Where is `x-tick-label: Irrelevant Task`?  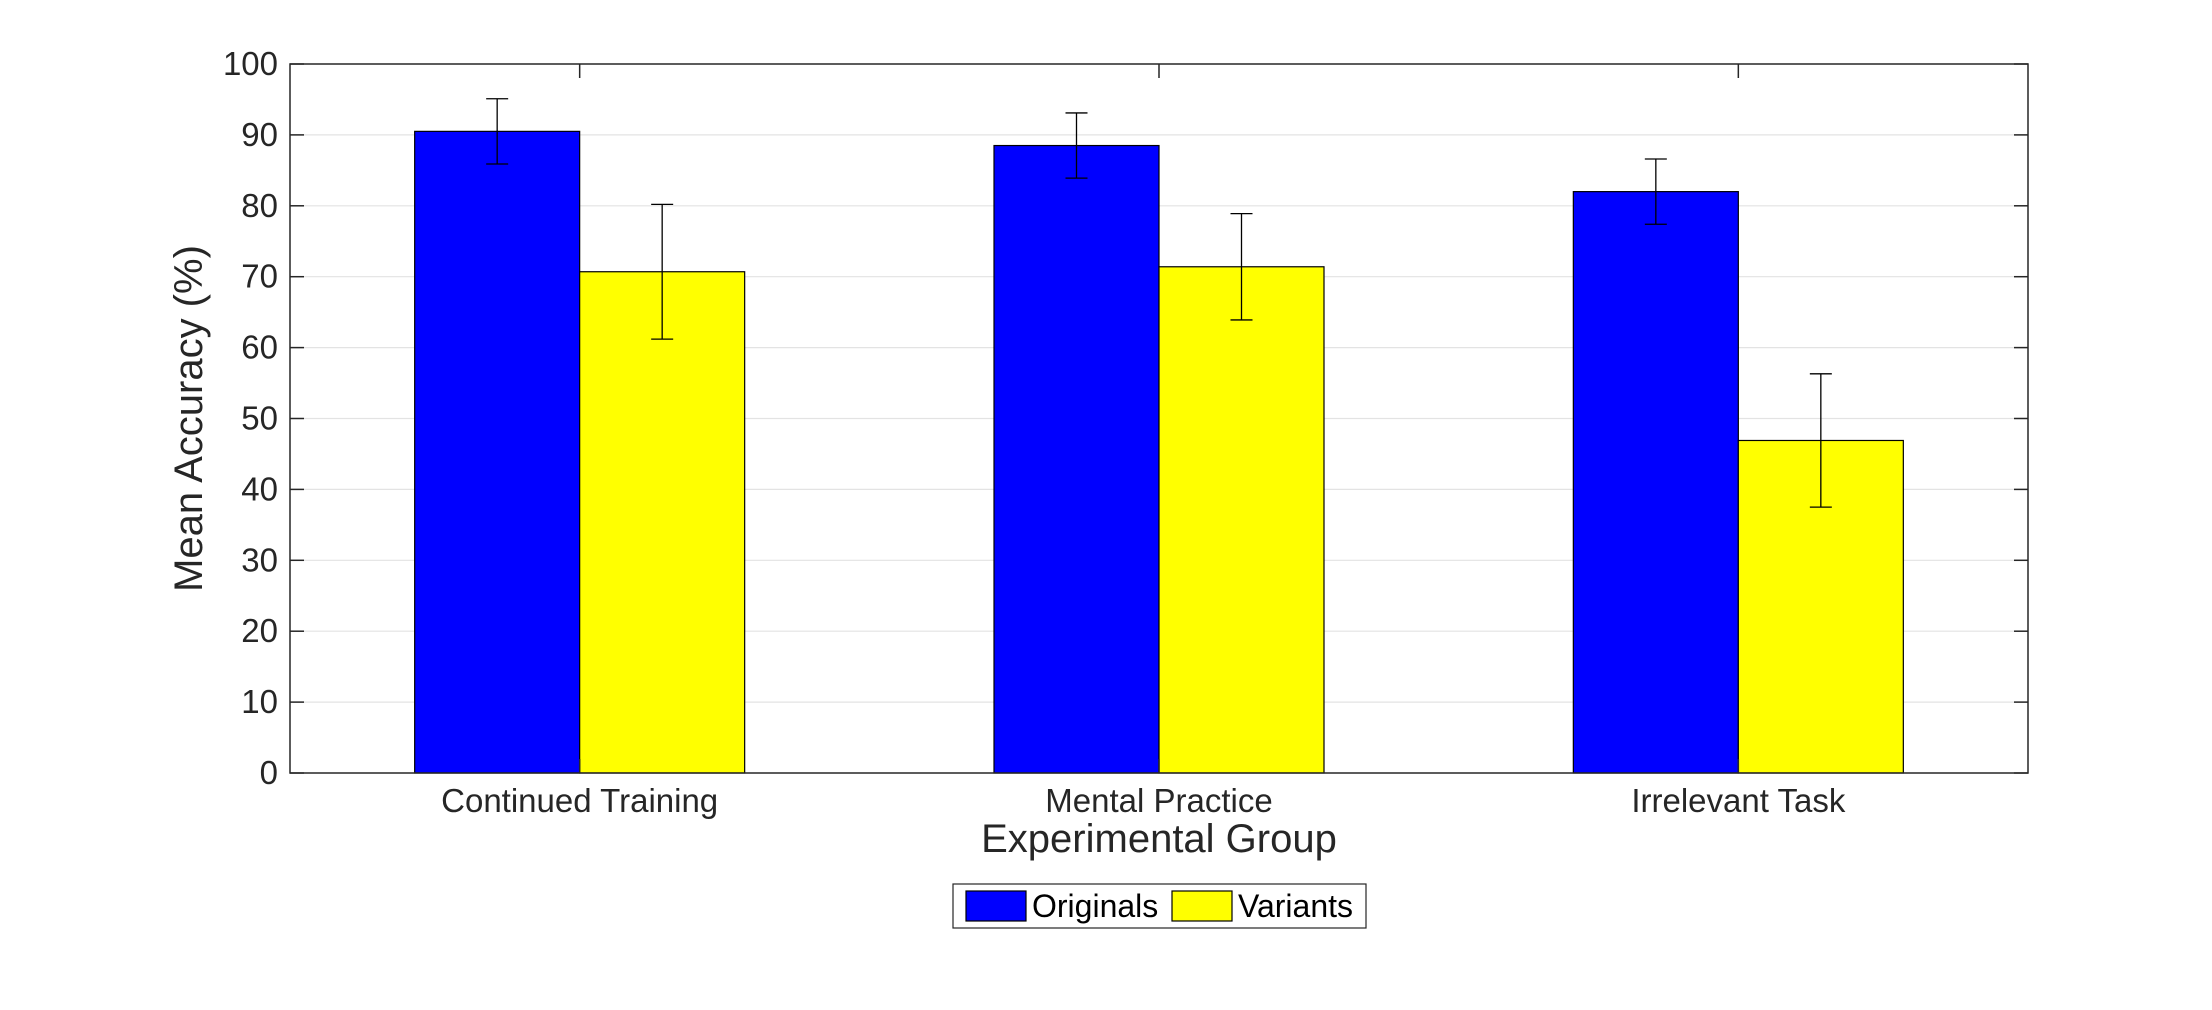 x-tick-label: Irrelevant Task is located at coordinates (1738, 800).